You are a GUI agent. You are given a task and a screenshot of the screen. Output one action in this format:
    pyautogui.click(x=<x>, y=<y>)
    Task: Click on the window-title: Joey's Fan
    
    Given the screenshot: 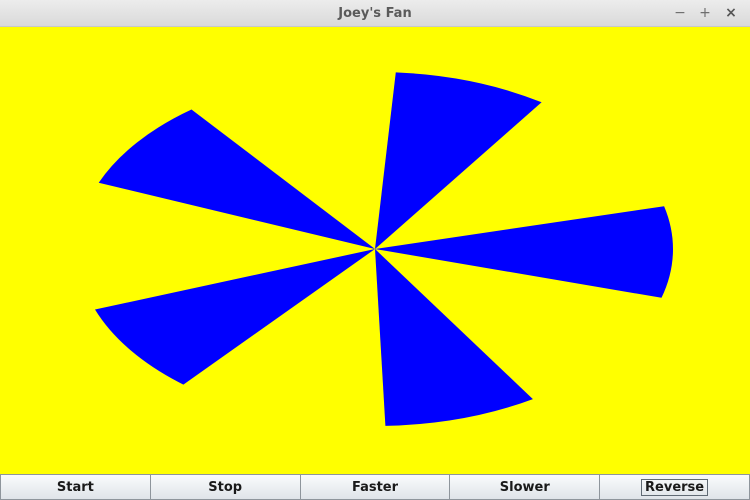 What is the action you would take?
    pyautogui.click(x=375, y=13)
    